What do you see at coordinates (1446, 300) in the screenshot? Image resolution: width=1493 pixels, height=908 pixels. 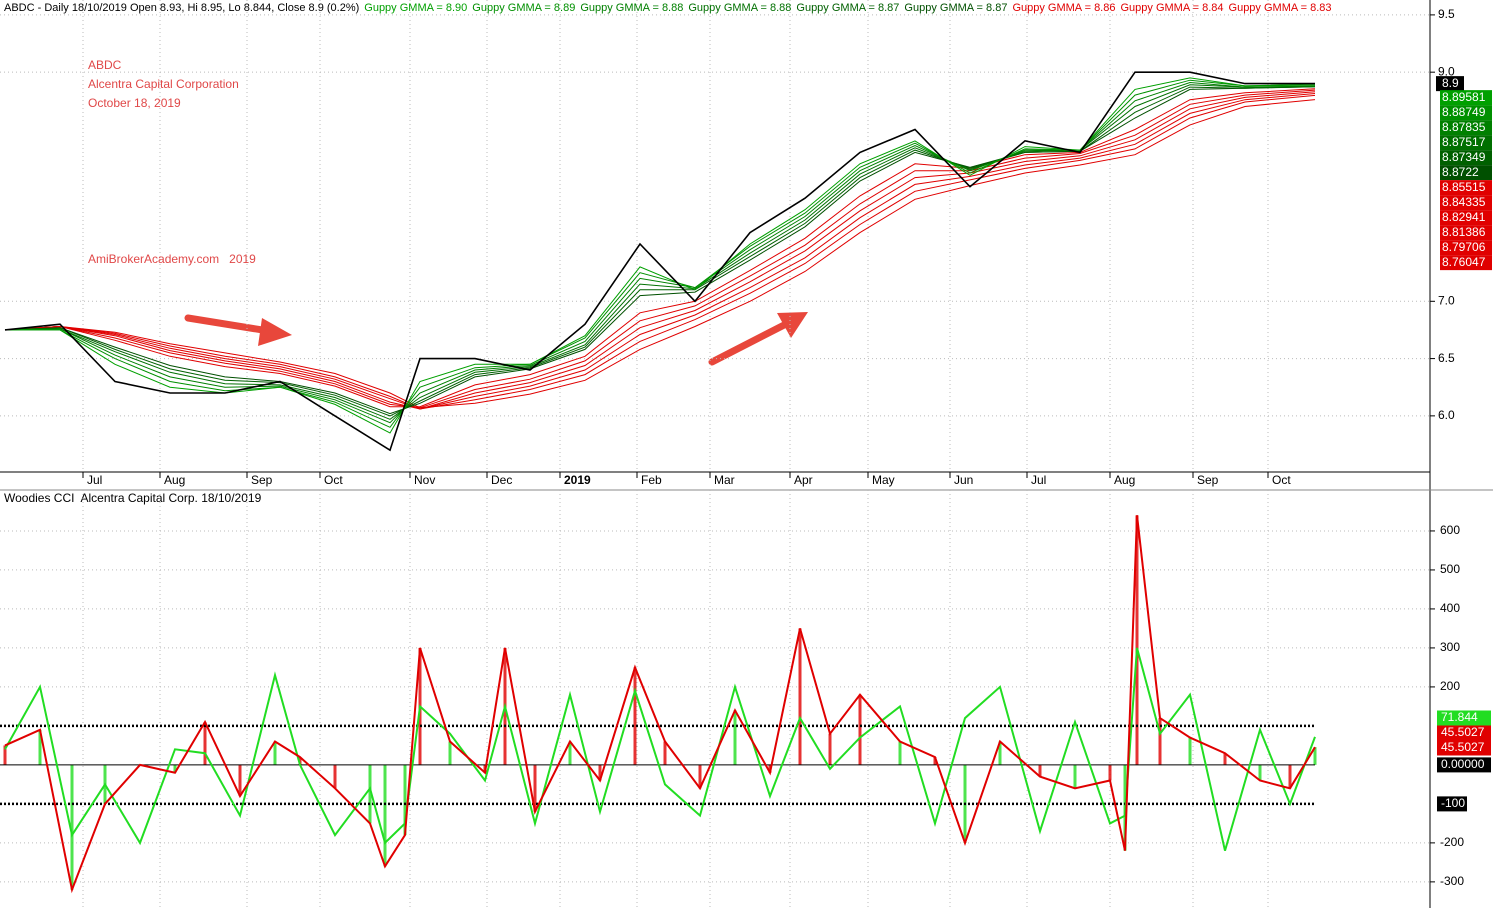 I see `y-tick-label: 7.0` at bounding box center [1446, 300].